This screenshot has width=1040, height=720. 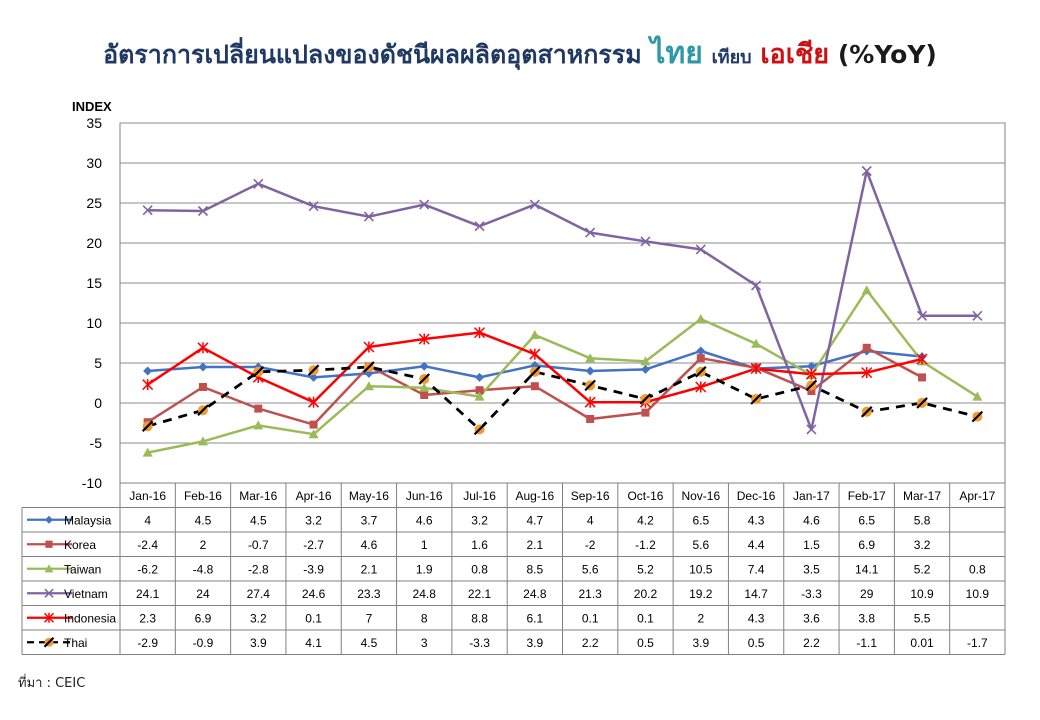 What do you see at coordinates (313, 569) in the screenshot?
I see `table-cell-value: -3.9` at bounding box center [313, 569].